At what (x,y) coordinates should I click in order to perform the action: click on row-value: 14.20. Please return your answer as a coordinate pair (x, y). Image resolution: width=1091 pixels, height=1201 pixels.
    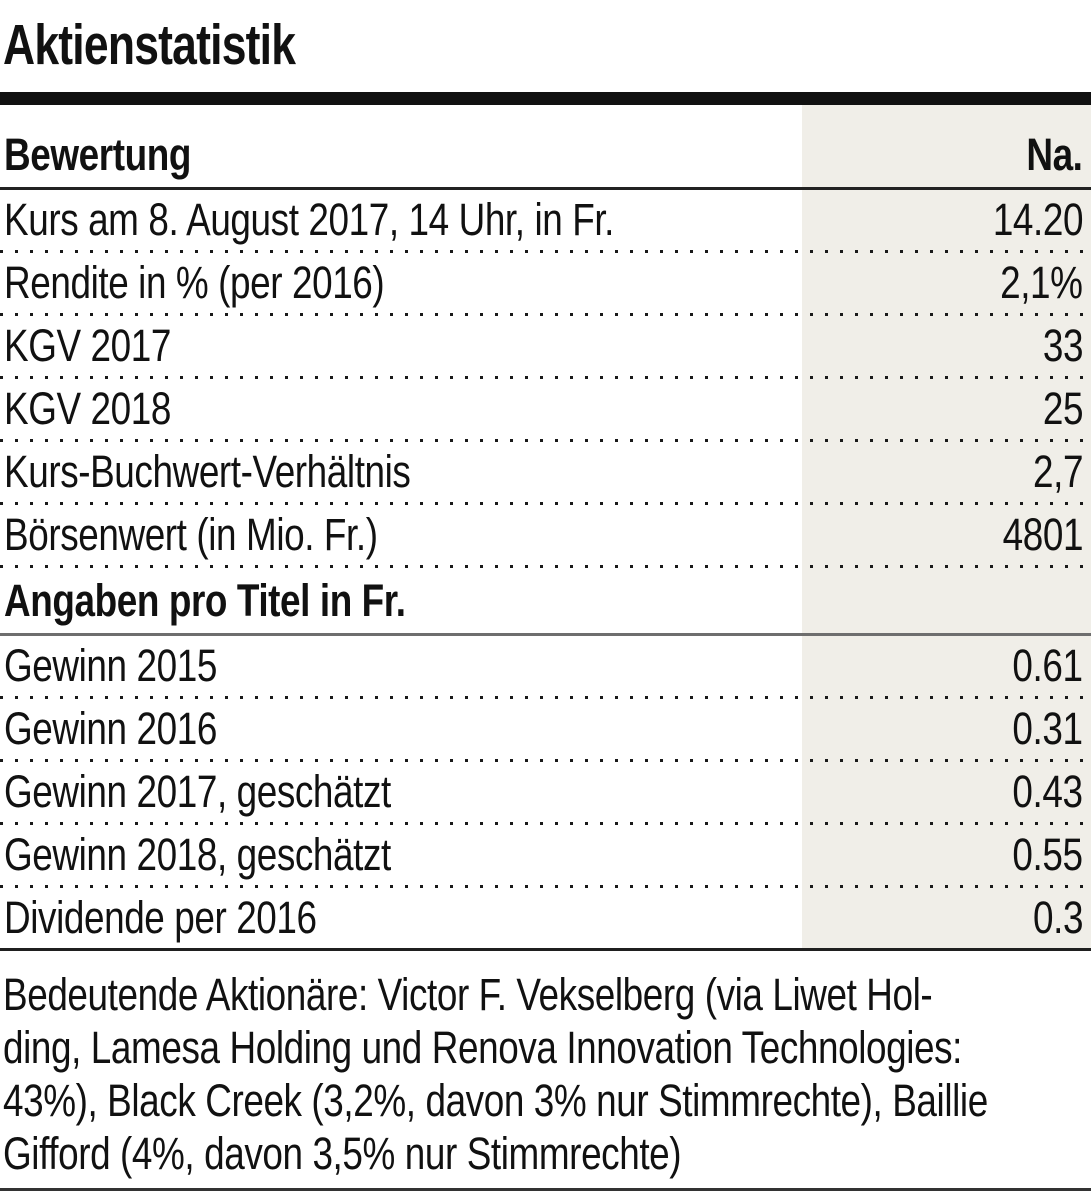
    Looking at the image, I should click on (1038, 219).